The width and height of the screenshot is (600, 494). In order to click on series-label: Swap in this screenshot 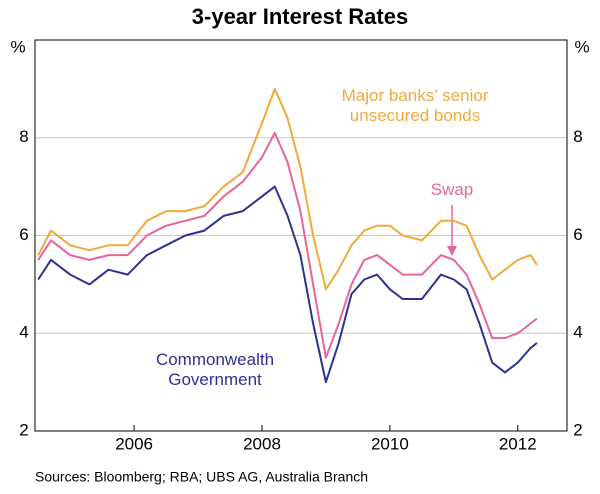, I will do `click(452, 189)`.